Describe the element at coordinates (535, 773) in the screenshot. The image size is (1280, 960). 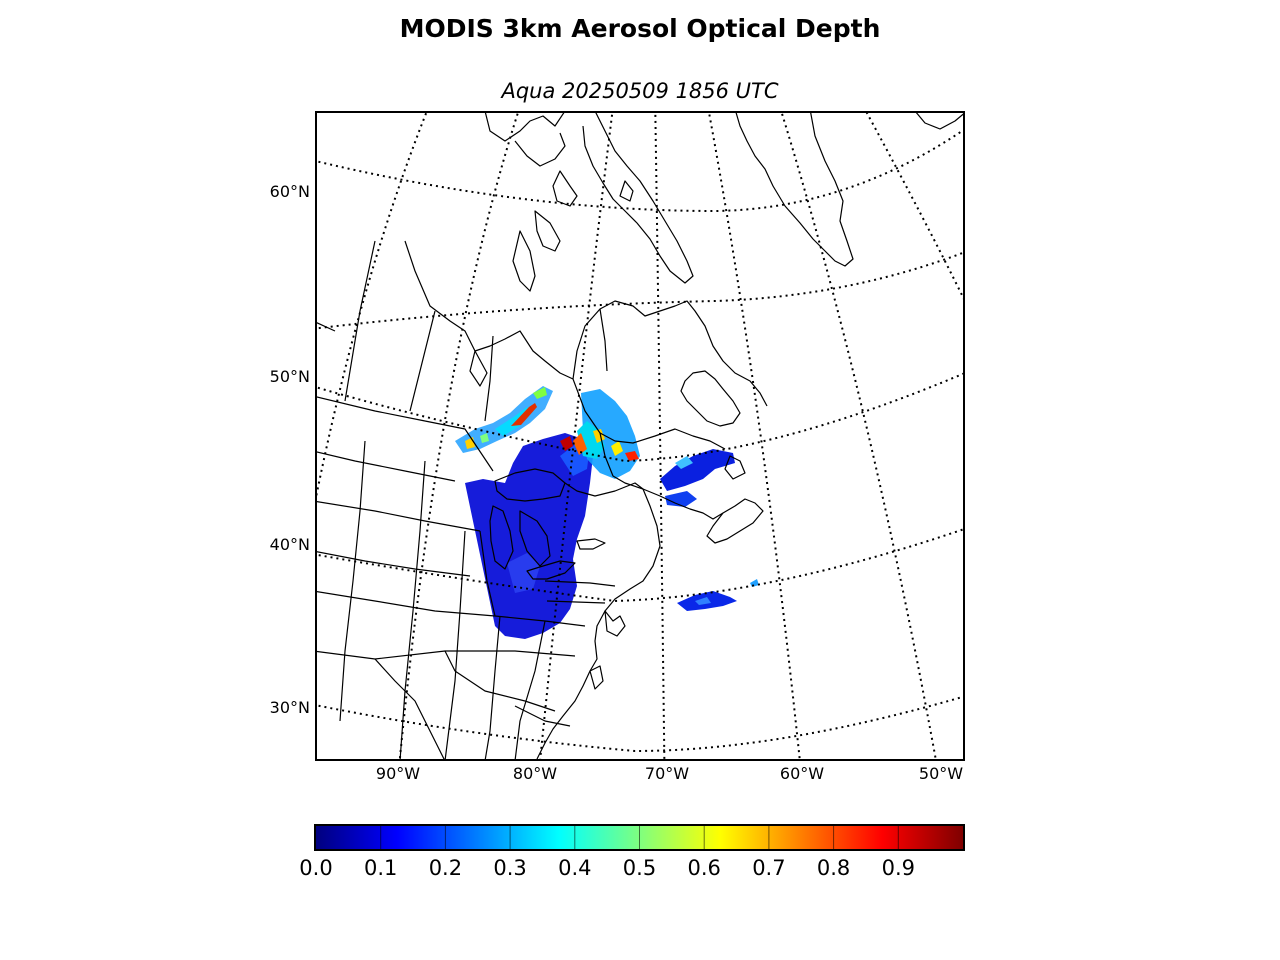
I see `lon-label-80w: 80°W` at that location.